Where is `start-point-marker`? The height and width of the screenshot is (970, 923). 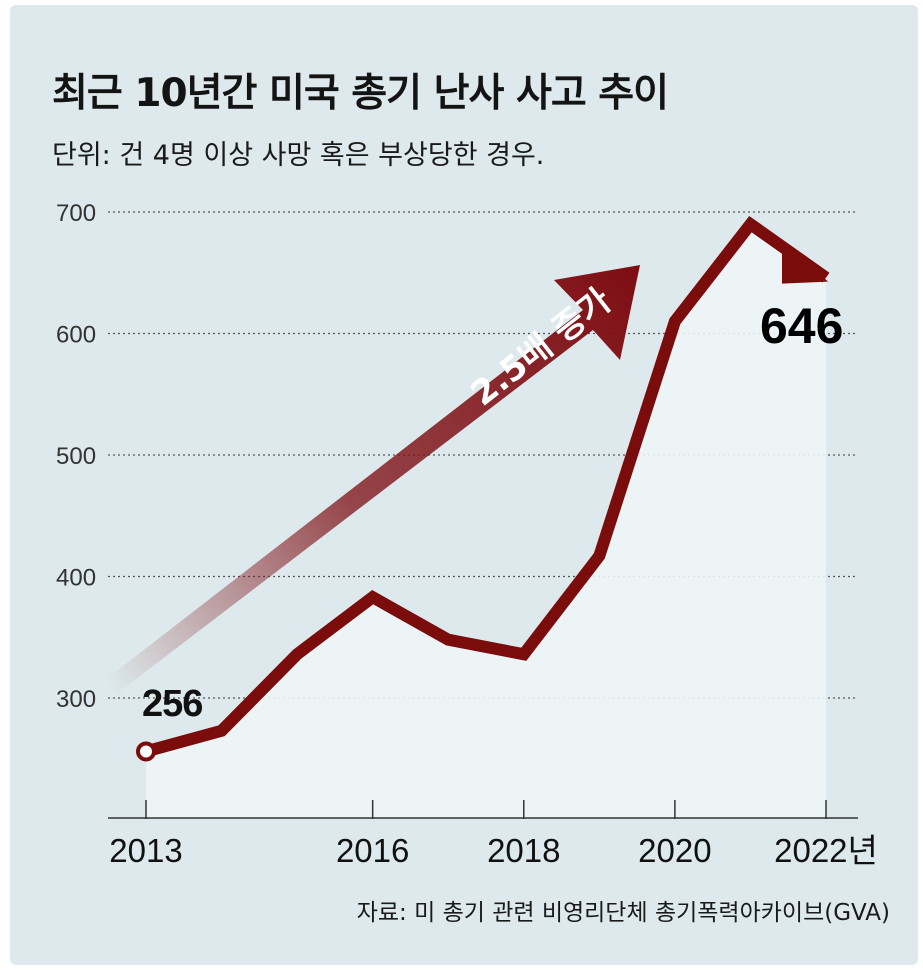 start-point-marker is located at coordinates (146, 751).